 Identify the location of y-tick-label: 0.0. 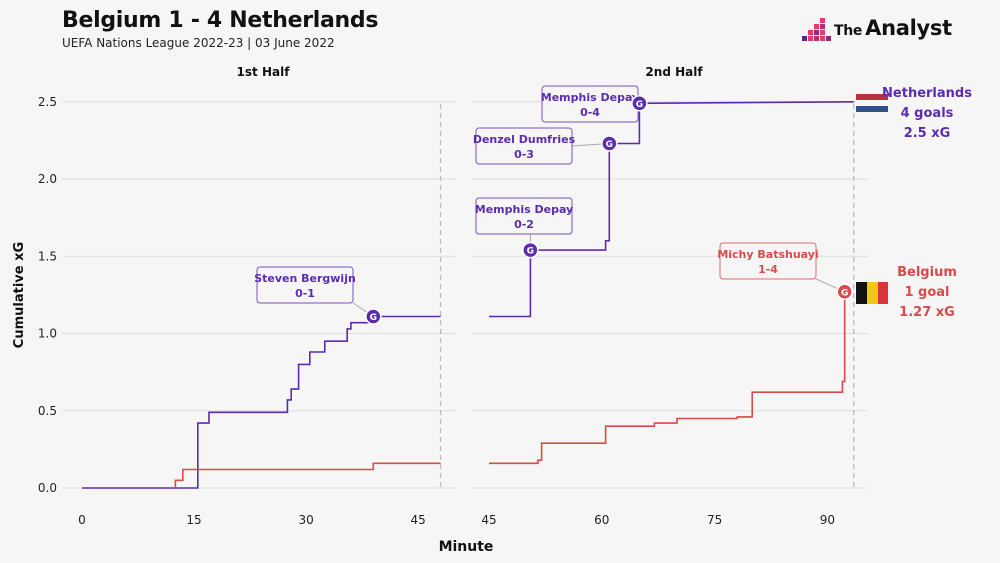
(47, 488).